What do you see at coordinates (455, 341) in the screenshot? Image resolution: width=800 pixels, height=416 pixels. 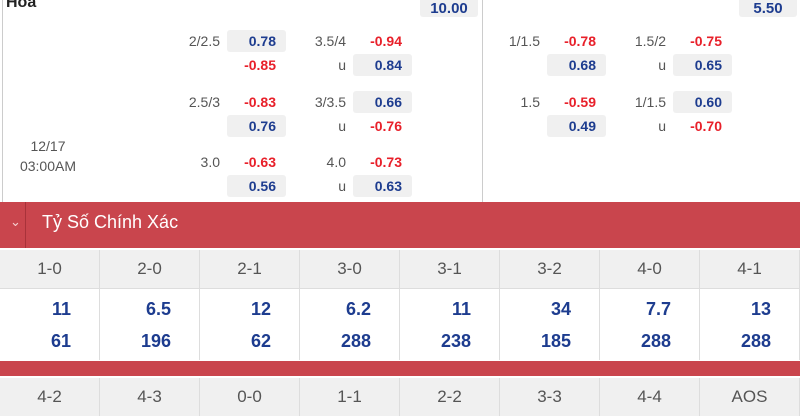 I see `odds-value: 238` at bounding box center [455, 341].